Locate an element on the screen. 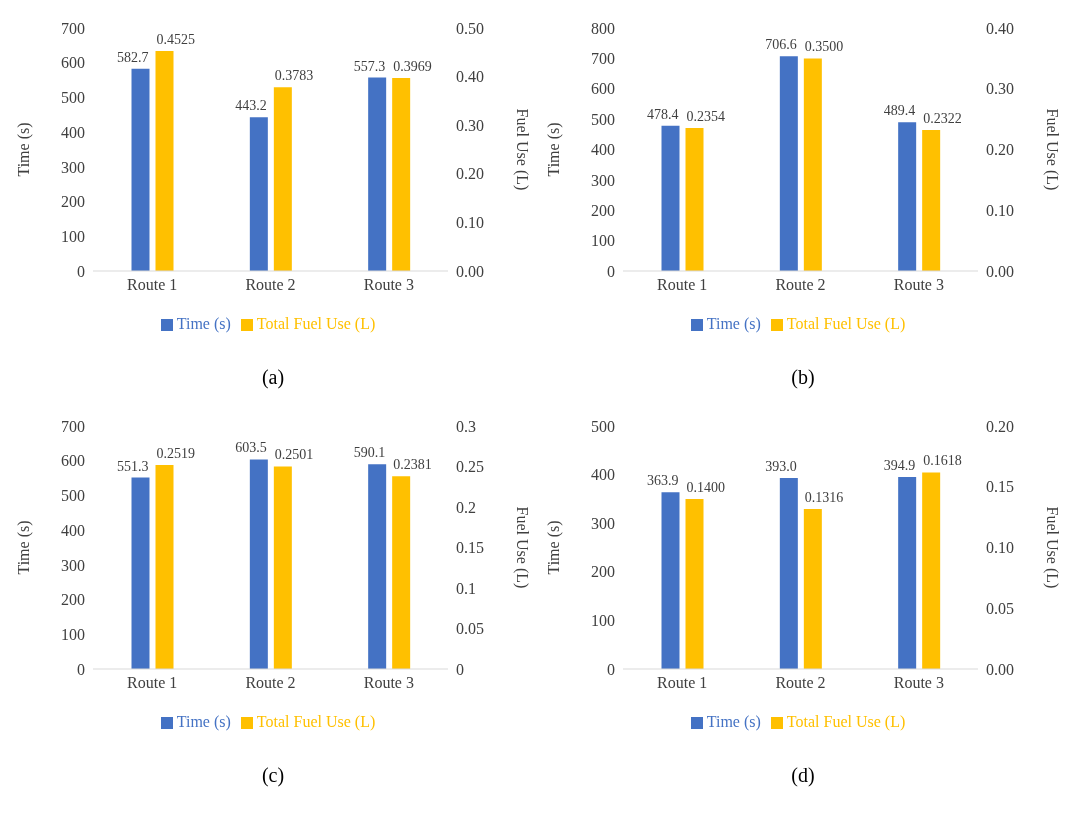  data-label: 478.4 is located at coordinates (663, 114).